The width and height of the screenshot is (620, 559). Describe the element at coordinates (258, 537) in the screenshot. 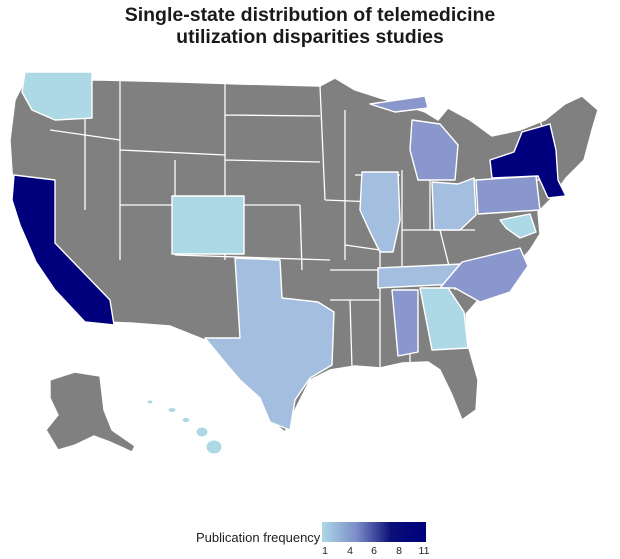

I see `legend-title: Publication frequency` at that location.